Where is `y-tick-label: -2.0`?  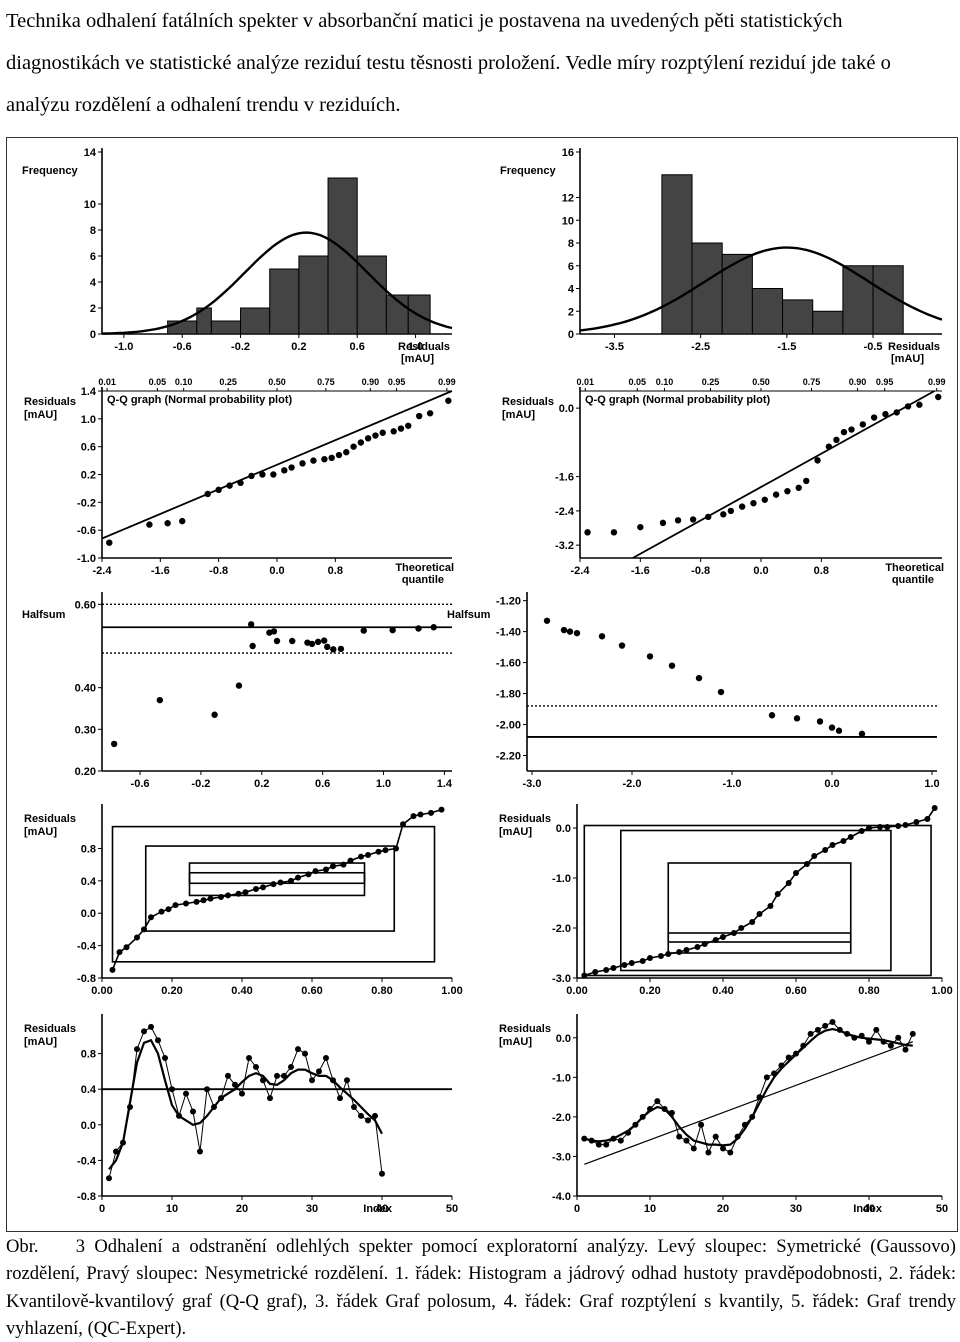
y-tick-label: -2.0 is located at coordinates (561, 929).